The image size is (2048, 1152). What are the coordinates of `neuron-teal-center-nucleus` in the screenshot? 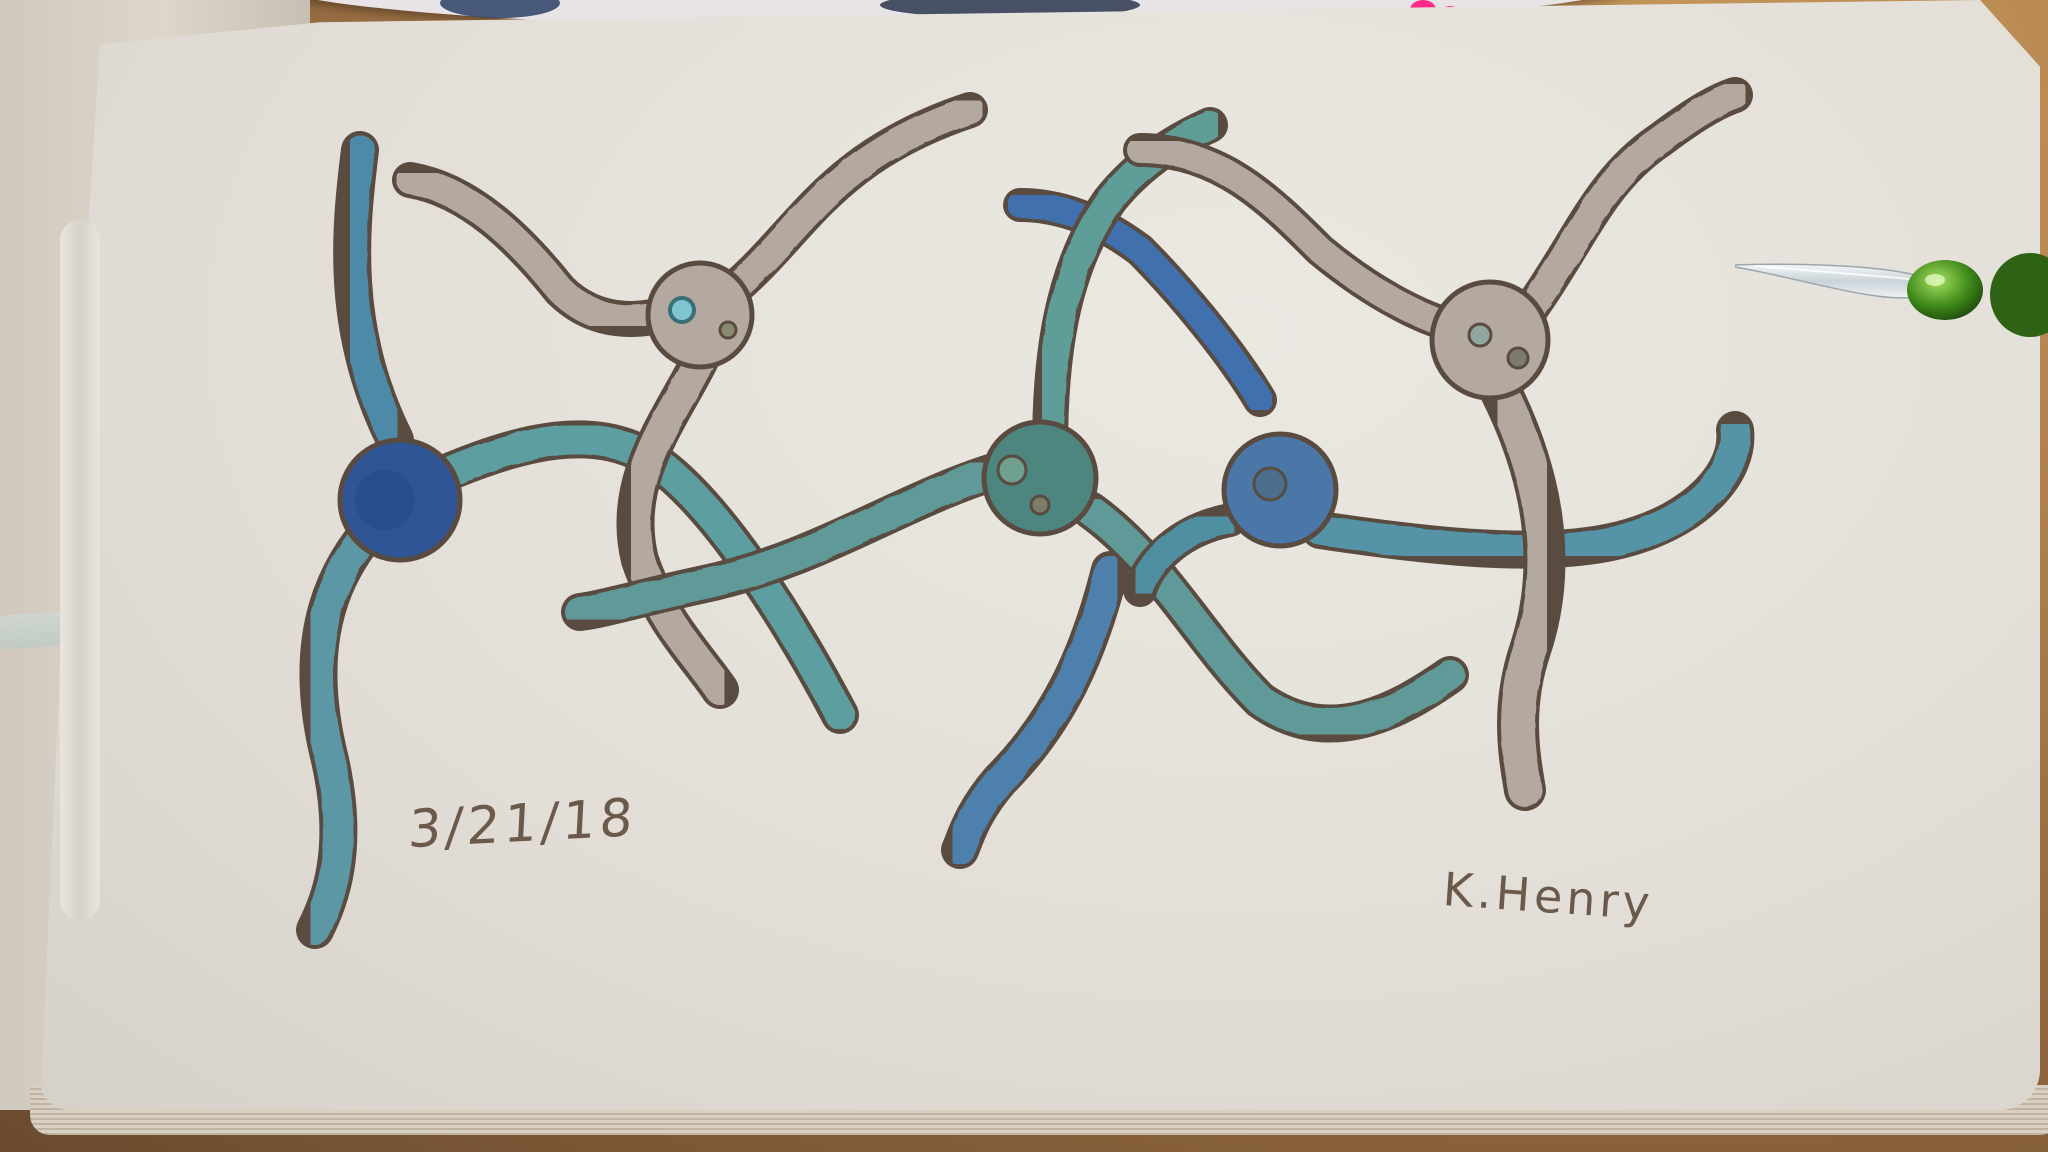 It's located at (1012, 470).